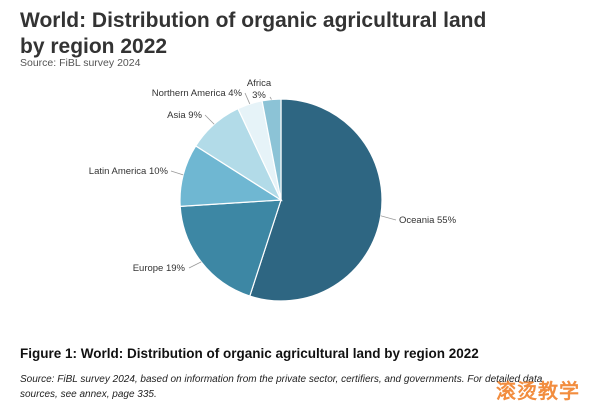 This screenshot has width=594, height=412. I want to click on leader-line-africa, so click(270, 98).